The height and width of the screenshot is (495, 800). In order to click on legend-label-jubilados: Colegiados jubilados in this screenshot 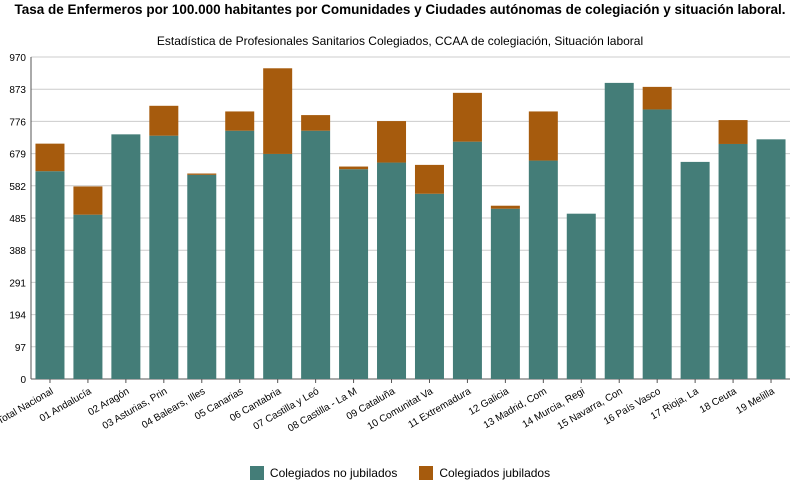, I will do `click(495, 473)`.